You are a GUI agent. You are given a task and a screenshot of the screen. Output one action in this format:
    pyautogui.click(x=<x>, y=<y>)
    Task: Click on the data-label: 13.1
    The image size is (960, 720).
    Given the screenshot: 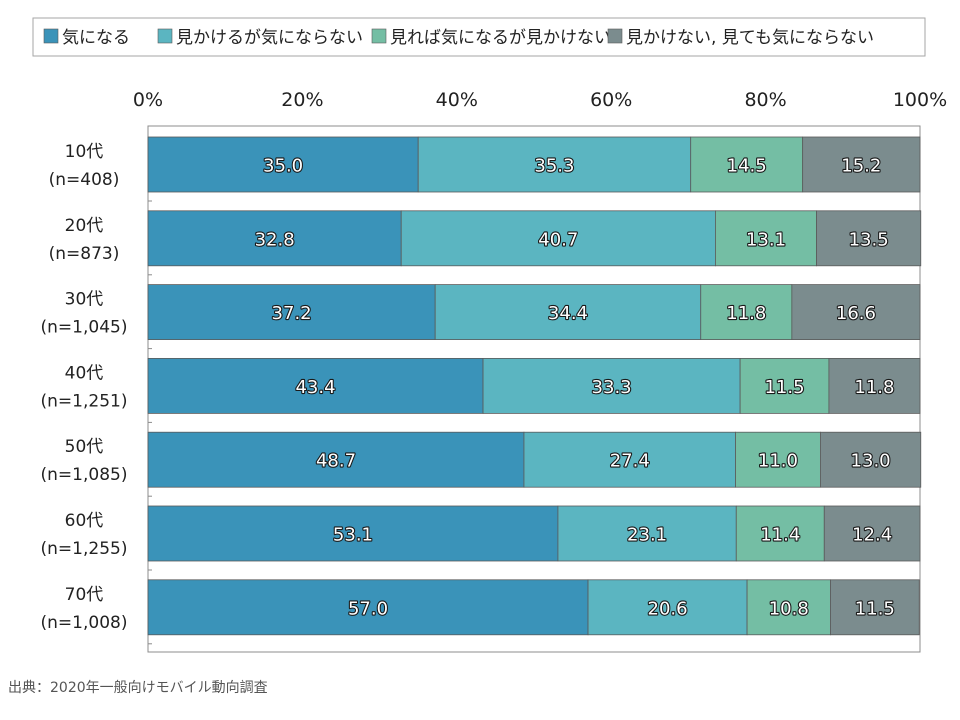 What is the action you would take?
    pyautogui.click(x=766, y=239)
    